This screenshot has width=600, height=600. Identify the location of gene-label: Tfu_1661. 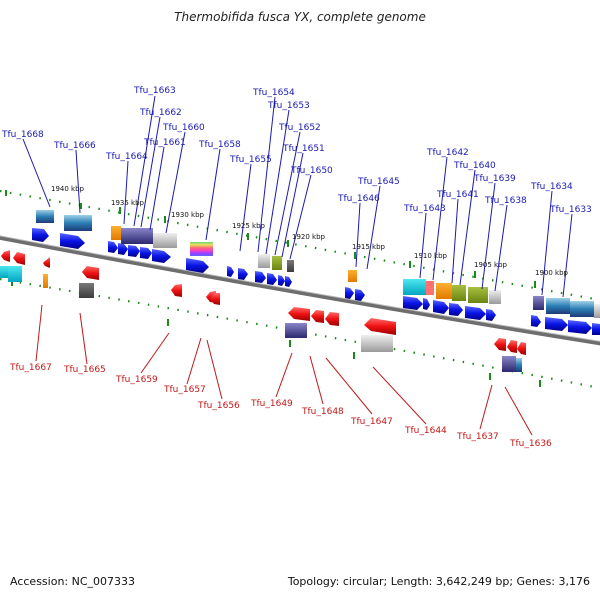
(164, 143).